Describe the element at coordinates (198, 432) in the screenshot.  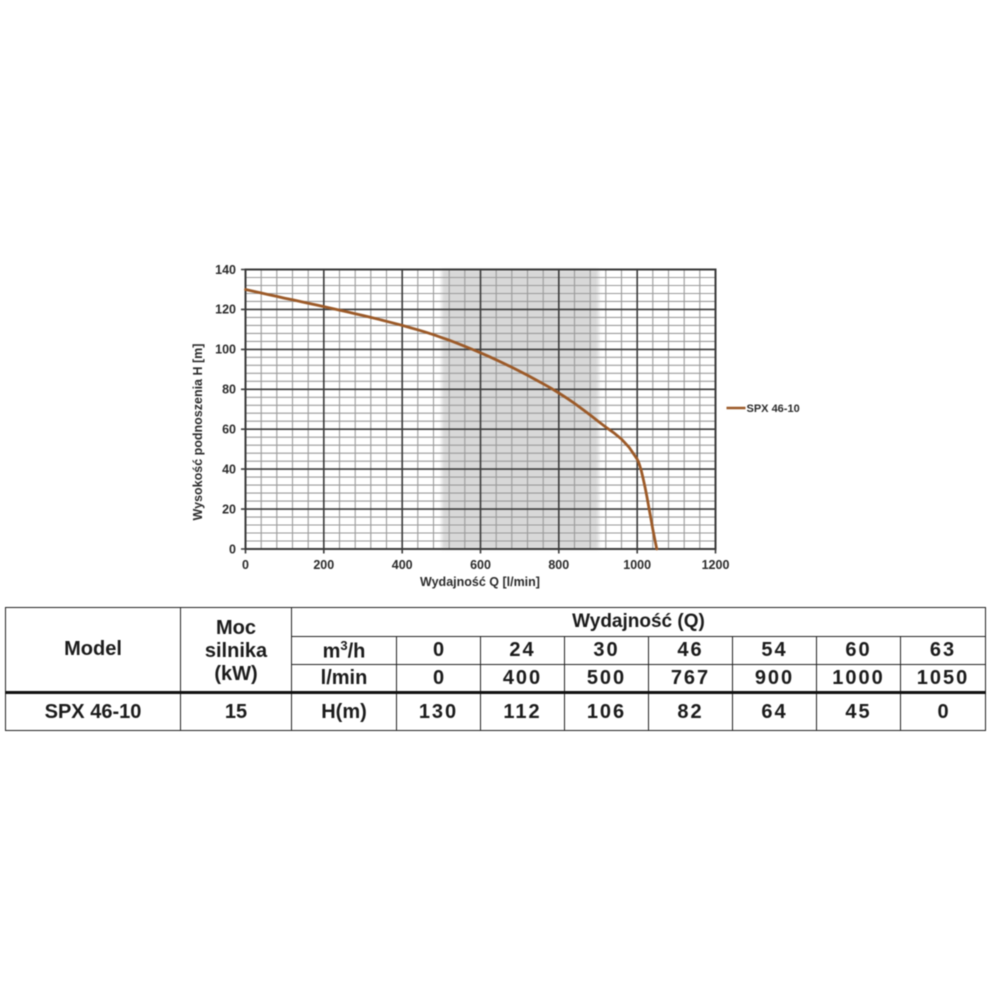
I see `svg-text: Wysokość podnoszenia H [m]` at that location.